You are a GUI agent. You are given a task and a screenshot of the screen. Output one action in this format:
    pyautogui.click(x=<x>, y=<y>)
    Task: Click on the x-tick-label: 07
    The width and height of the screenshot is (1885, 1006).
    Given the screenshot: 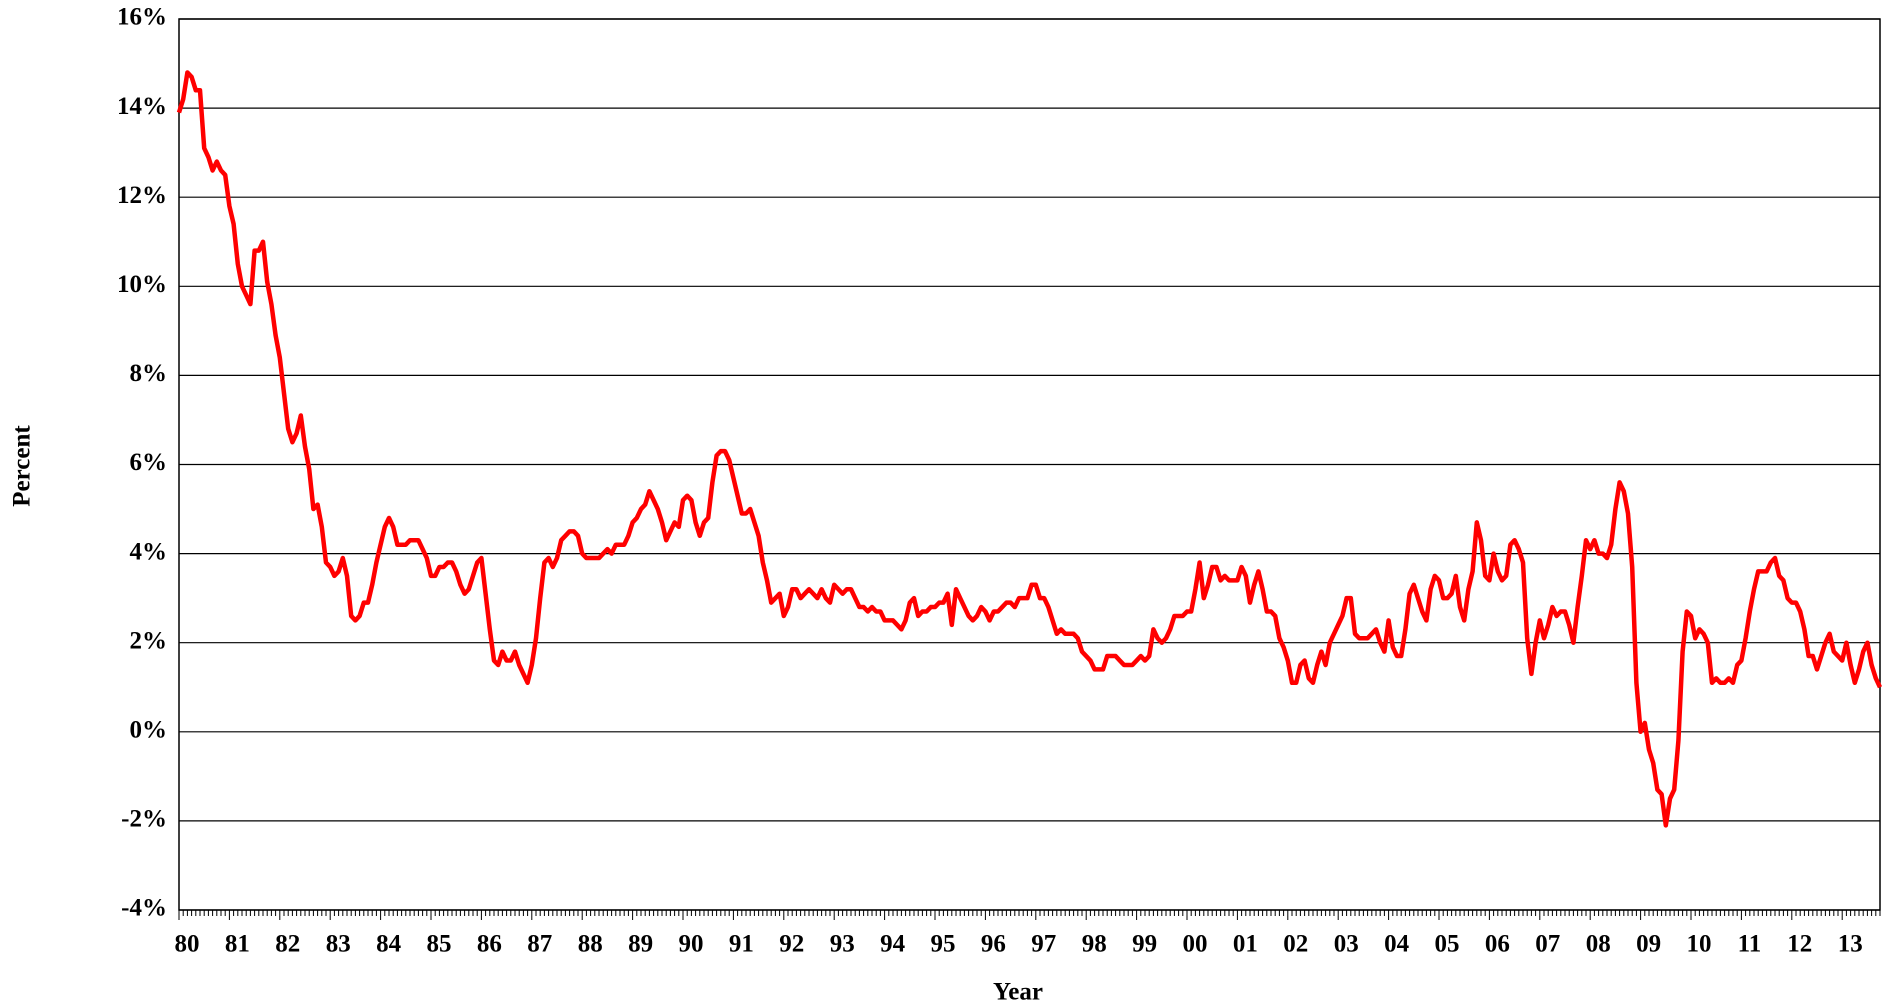 What is the action you would take?
    pyautogui.click(x=1547, y=944)
    